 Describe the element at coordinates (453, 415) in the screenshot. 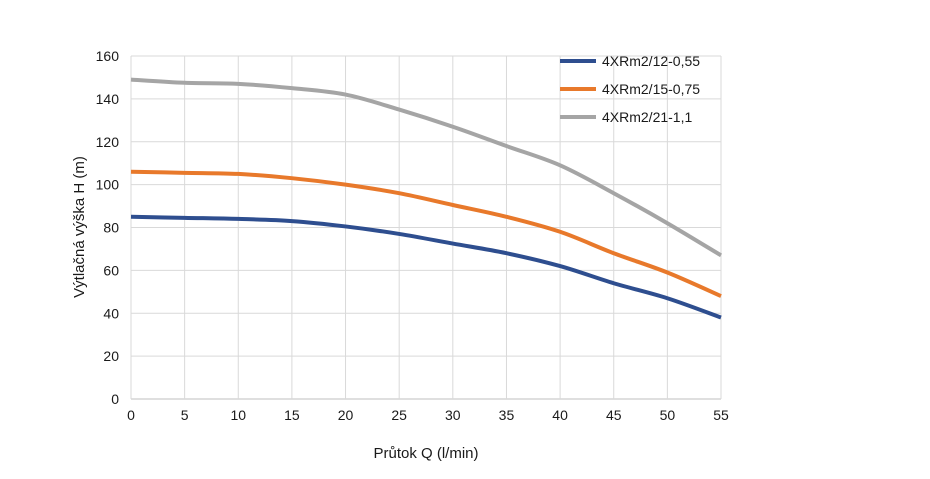

I see `x-tick-label: 30` at that location.